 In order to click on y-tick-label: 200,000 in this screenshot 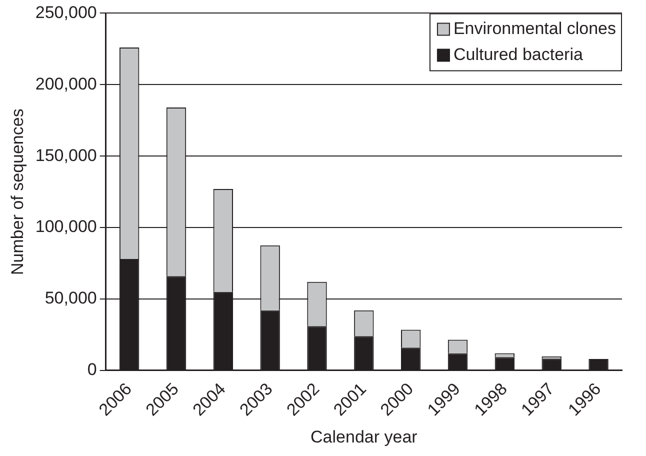, I will do `click(66, 84)`.